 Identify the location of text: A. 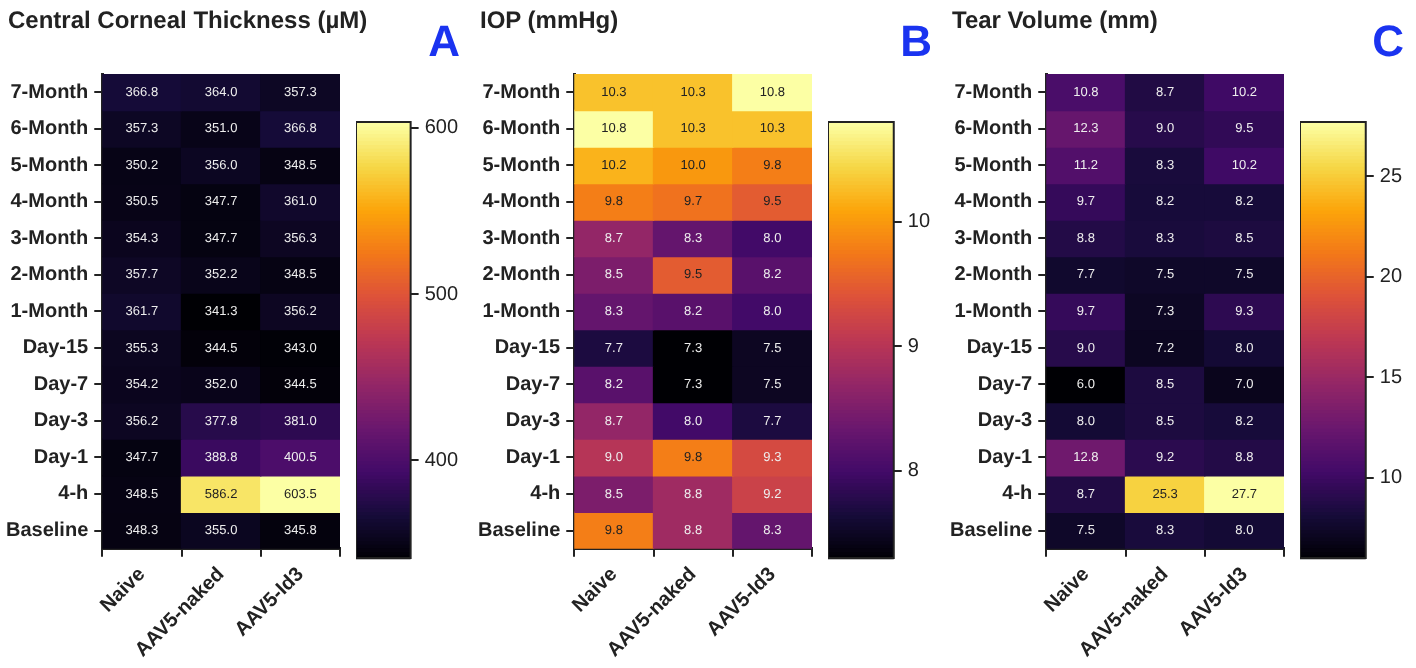
(444, 41).